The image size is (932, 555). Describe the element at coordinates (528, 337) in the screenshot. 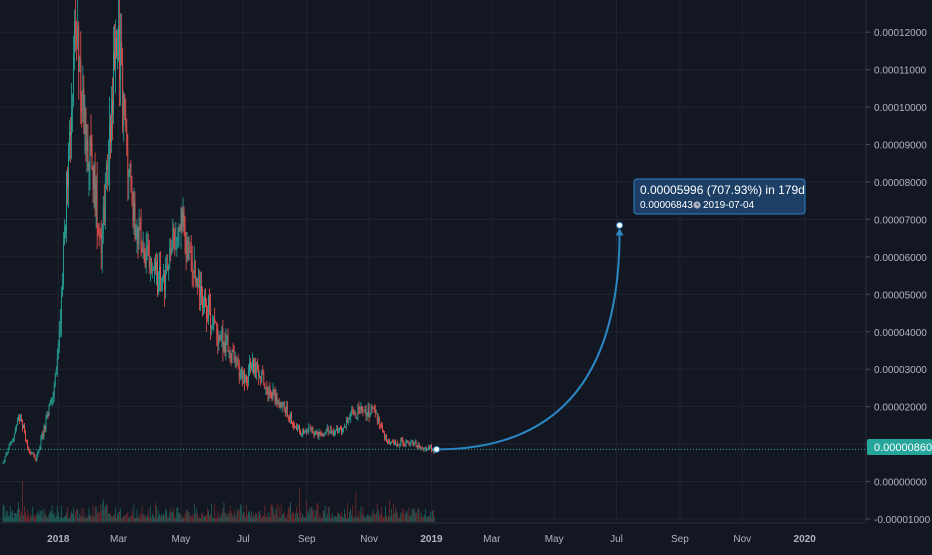

I see `projection-arc` at that location.